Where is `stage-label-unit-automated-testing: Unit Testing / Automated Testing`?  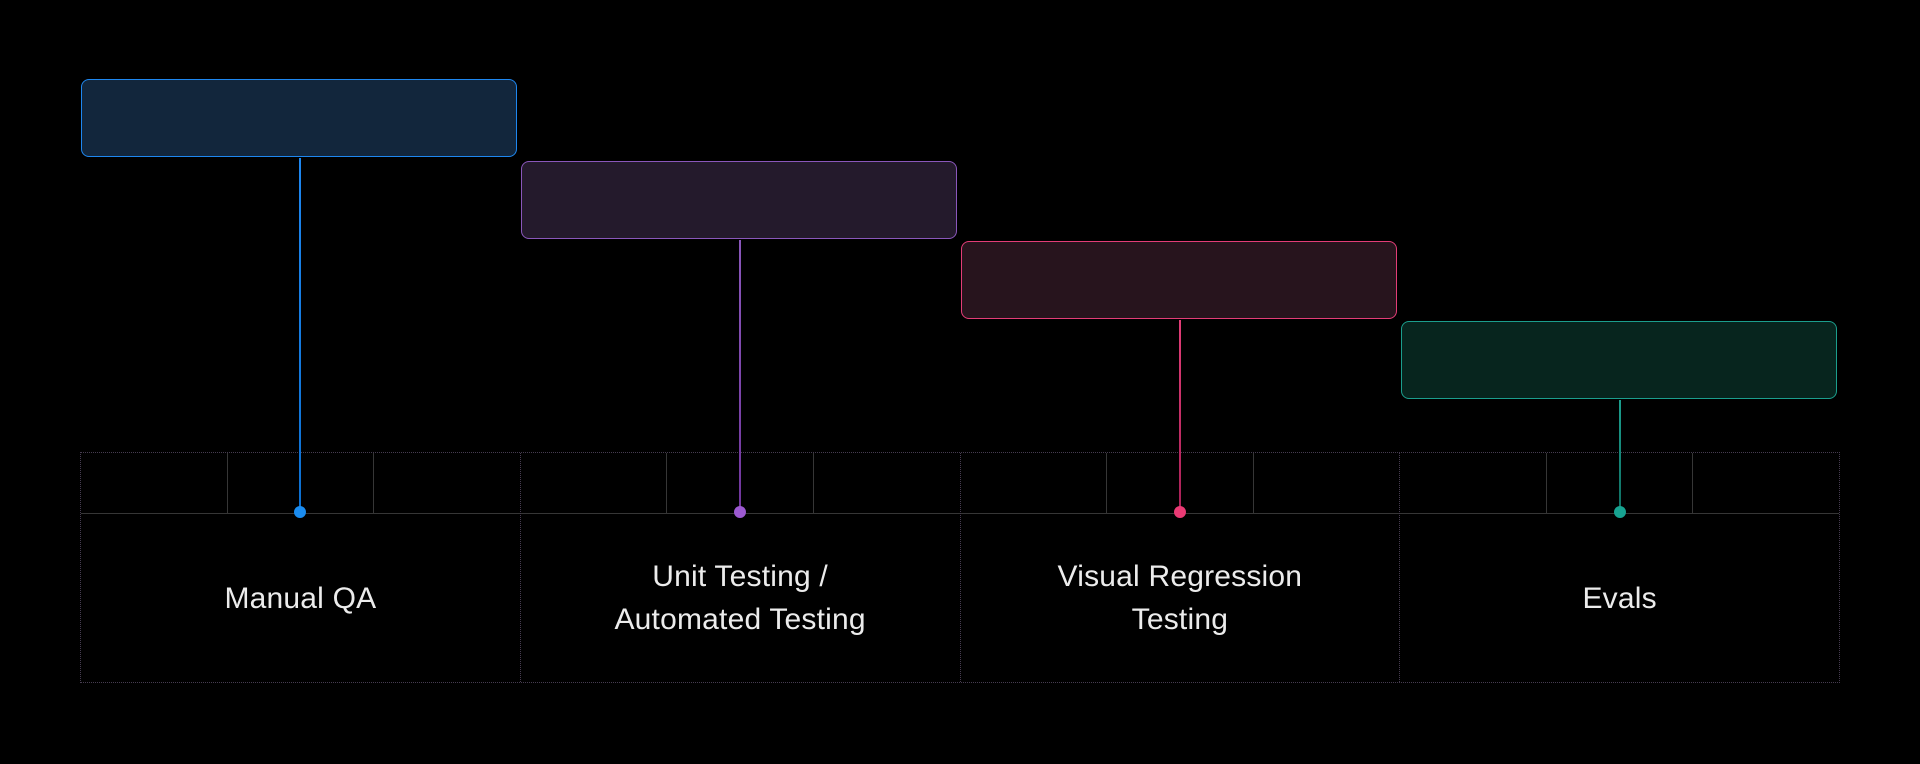 stage-label-unit-automated-testing: Unit Testing / Automated Testing is located at coordinates (740, 598).